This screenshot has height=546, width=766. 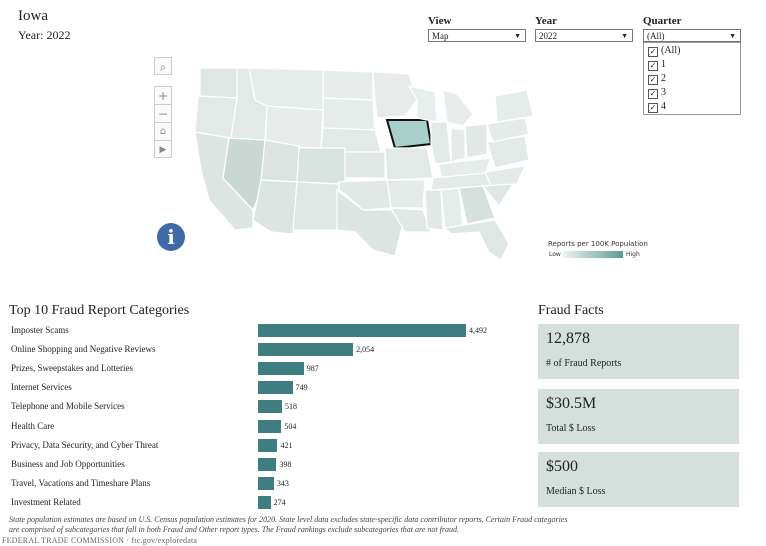 I want to click on state-oregon, so click(x=216, y=117).